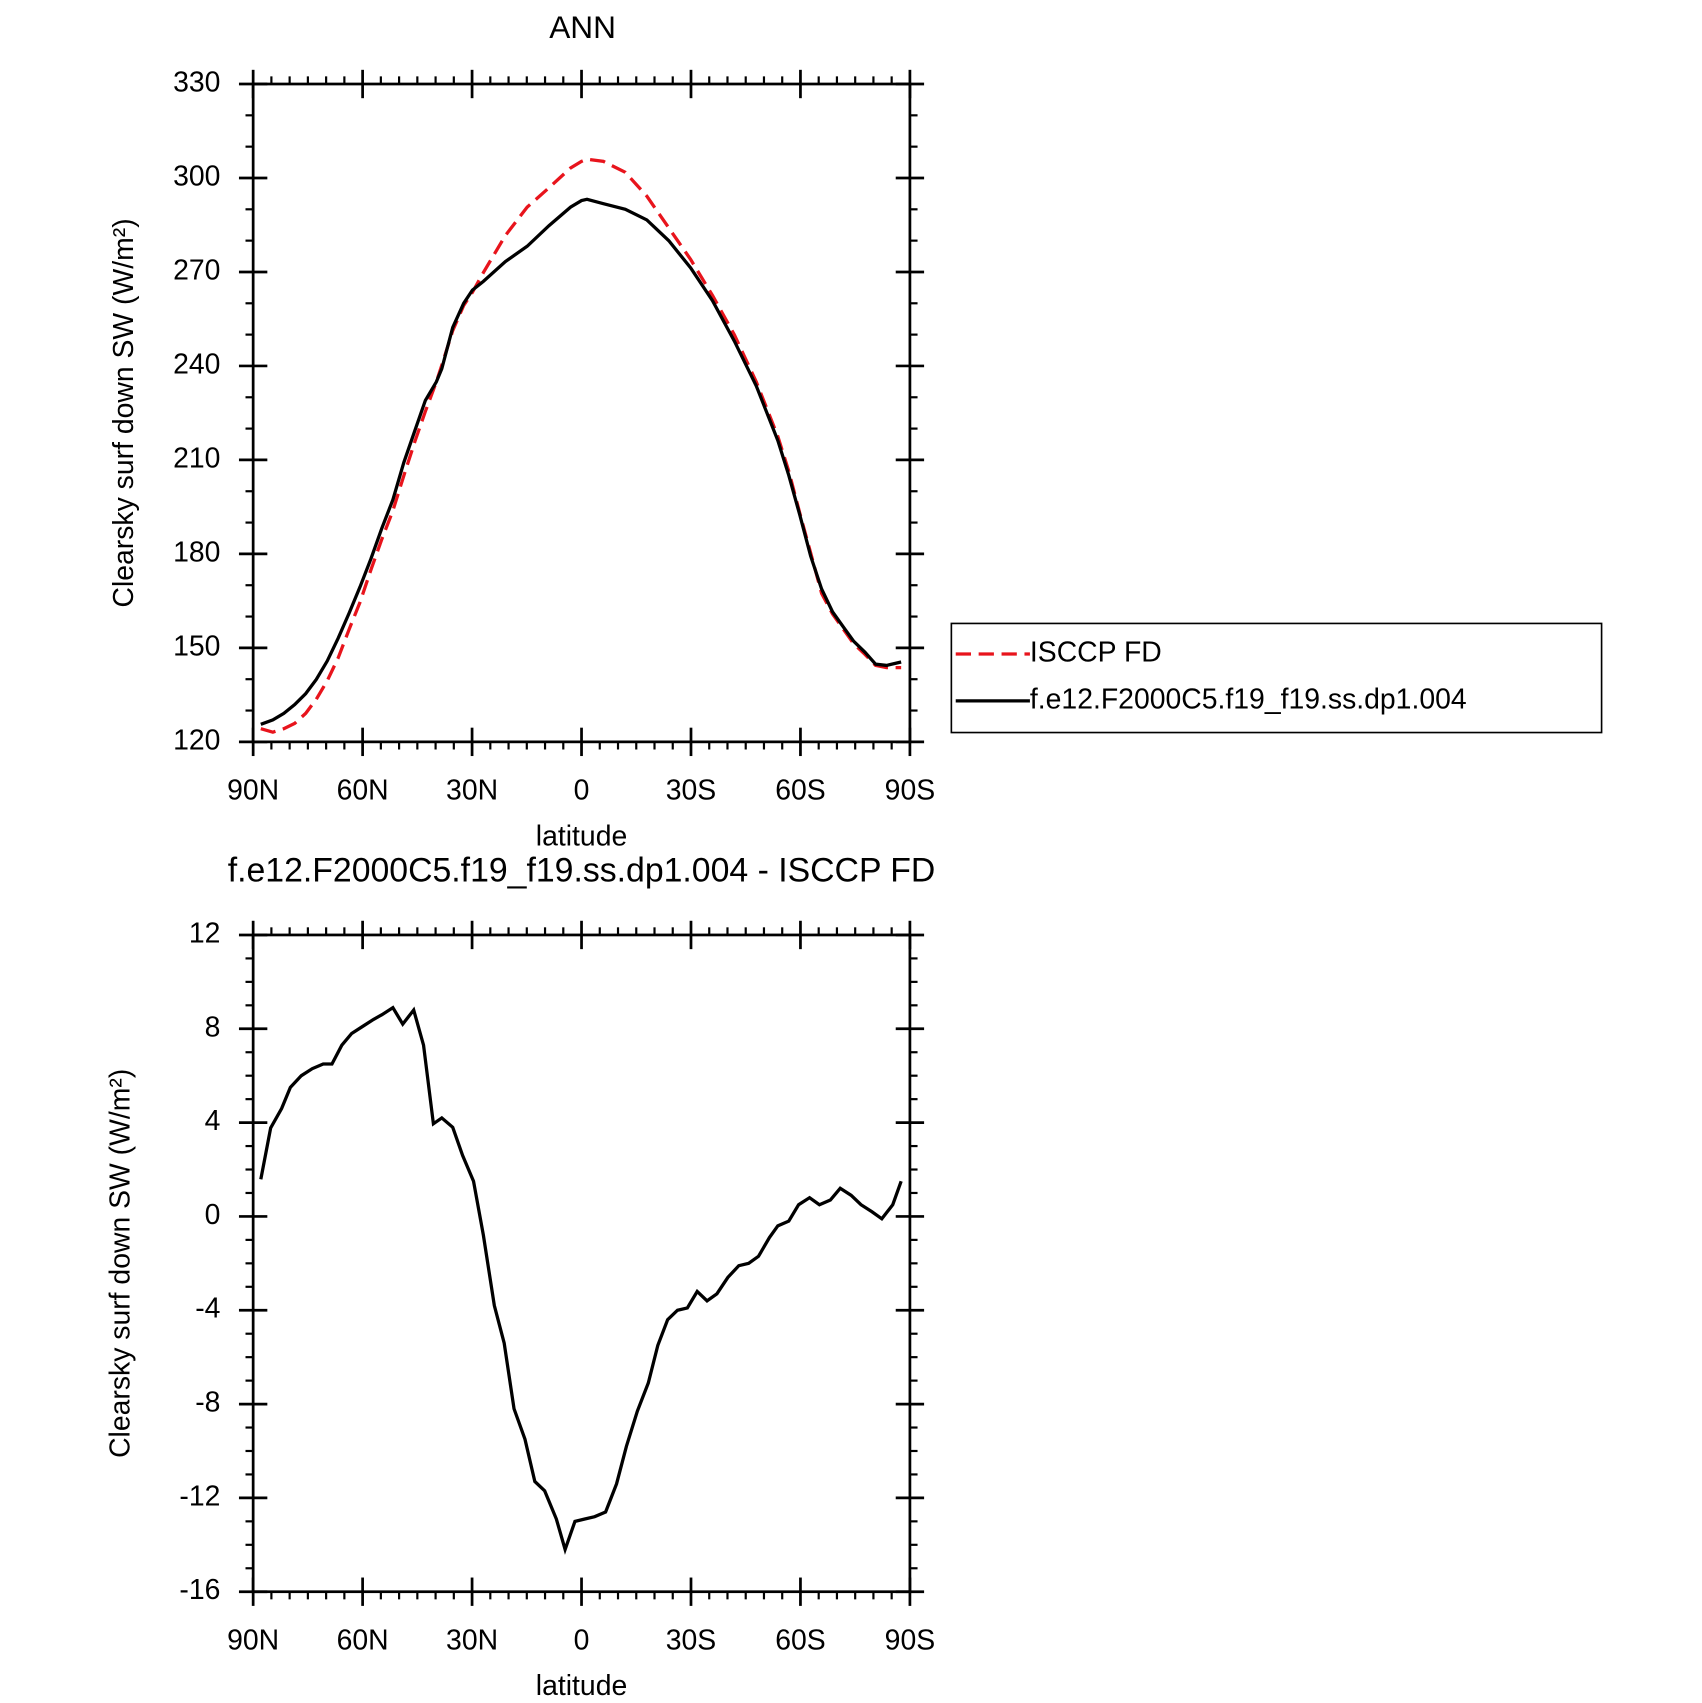  I want to click on y-tick-label: 210, so click(196, 458).